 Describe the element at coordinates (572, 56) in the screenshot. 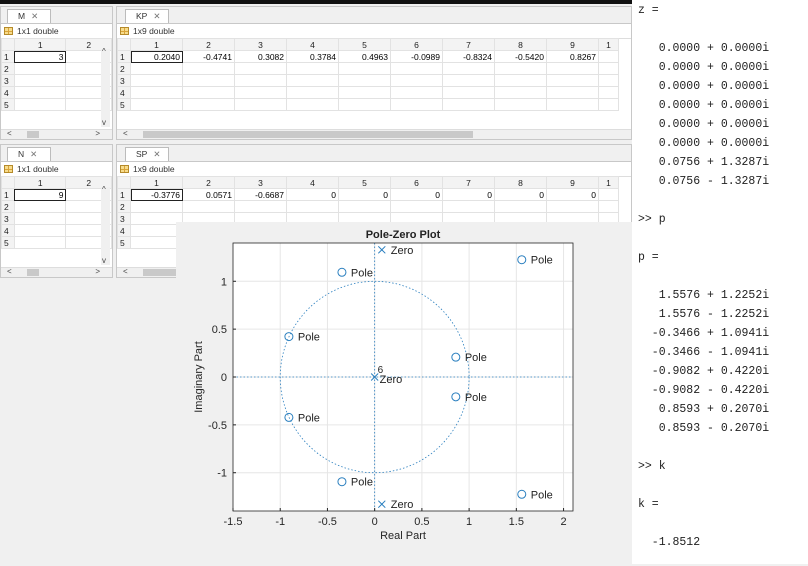

I see `grid-cell: 0.8267` at that location.